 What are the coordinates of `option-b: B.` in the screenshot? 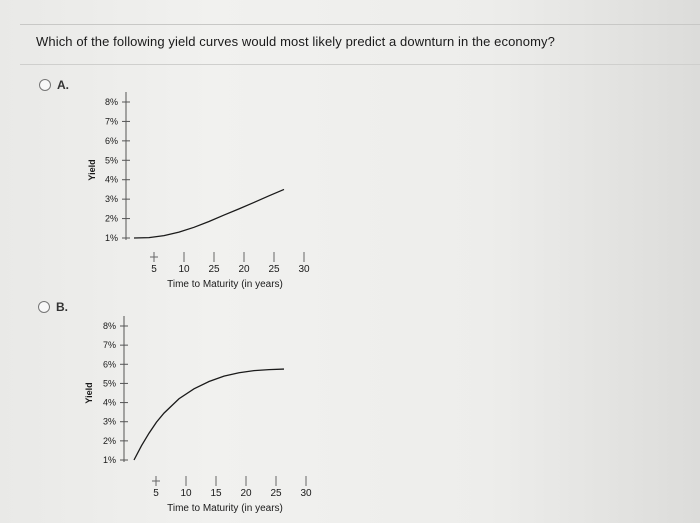 It's located at (53, 307).